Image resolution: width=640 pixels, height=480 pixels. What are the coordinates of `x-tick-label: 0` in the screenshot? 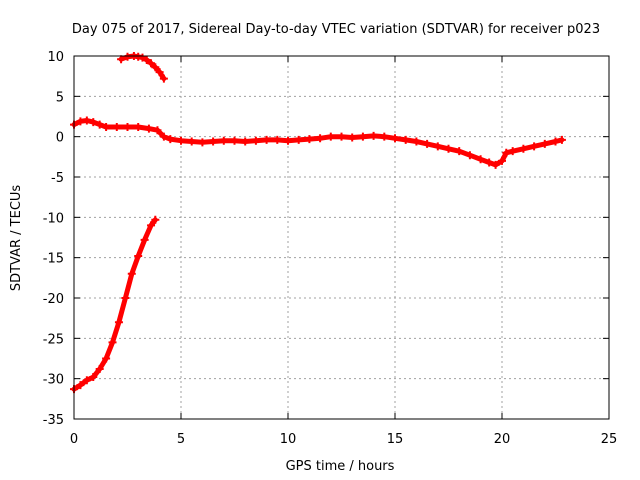 It's located at (74, 439).